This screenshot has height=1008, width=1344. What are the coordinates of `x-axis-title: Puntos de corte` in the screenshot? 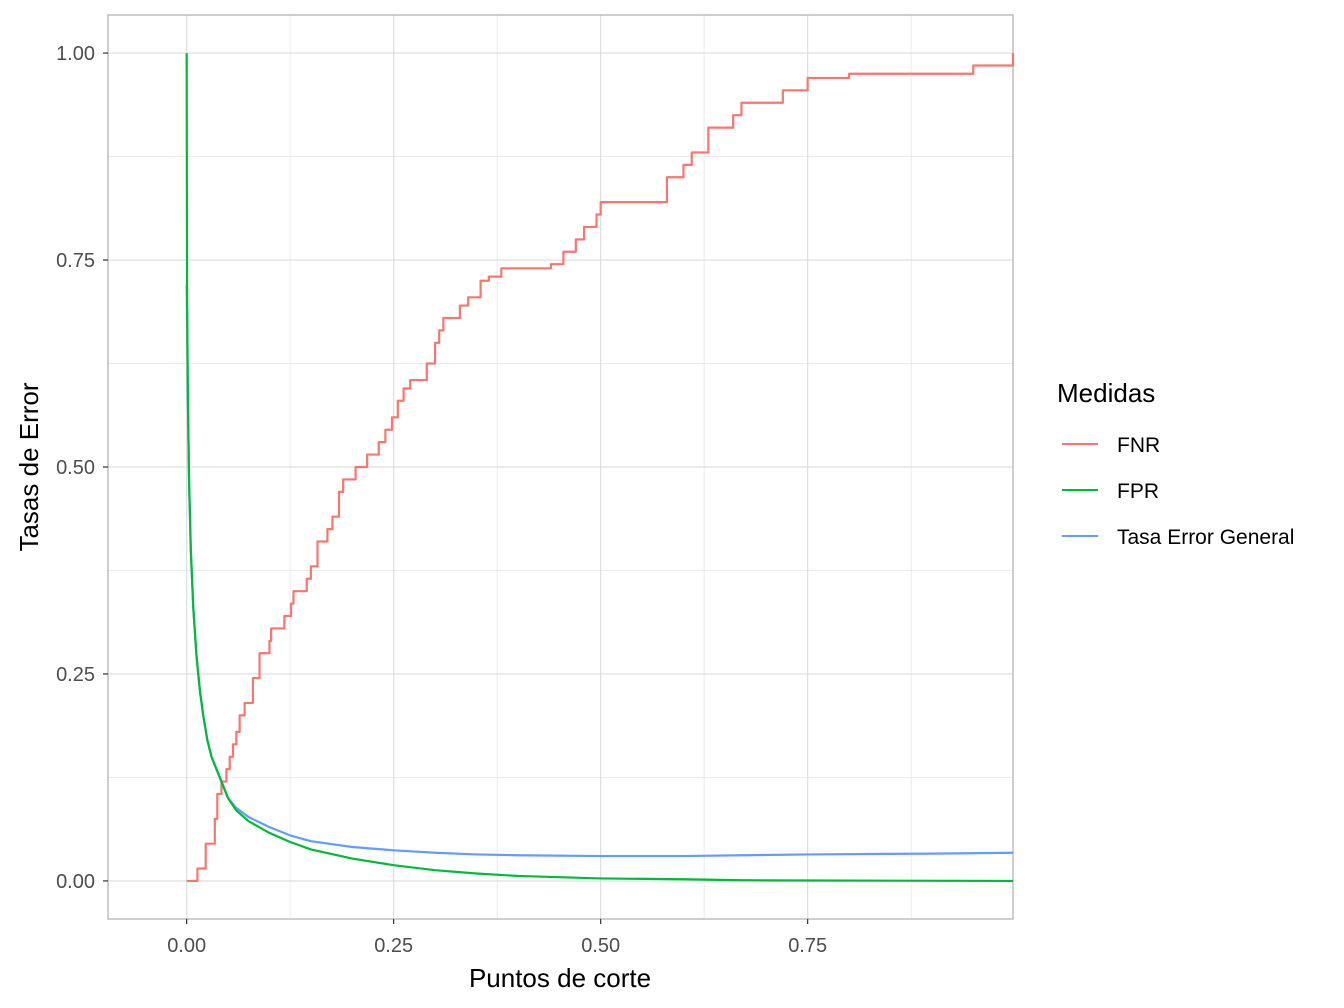 It's located at (560, 978).